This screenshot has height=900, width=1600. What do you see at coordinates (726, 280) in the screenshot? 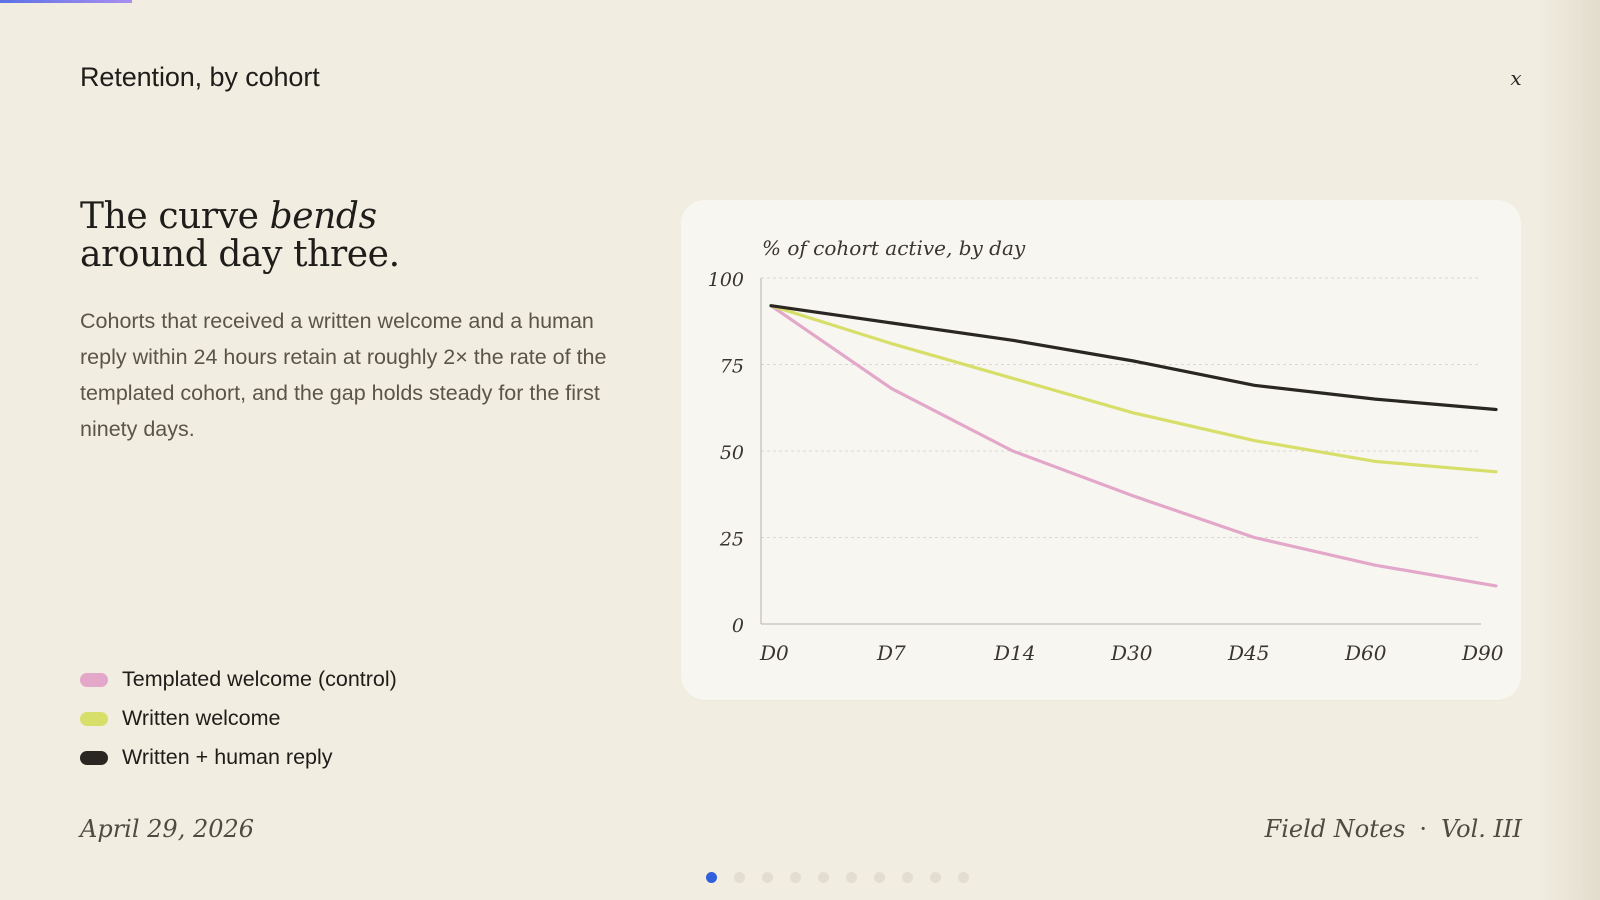
I see `y-tick-label: 100` at bounding box center [726, 280].